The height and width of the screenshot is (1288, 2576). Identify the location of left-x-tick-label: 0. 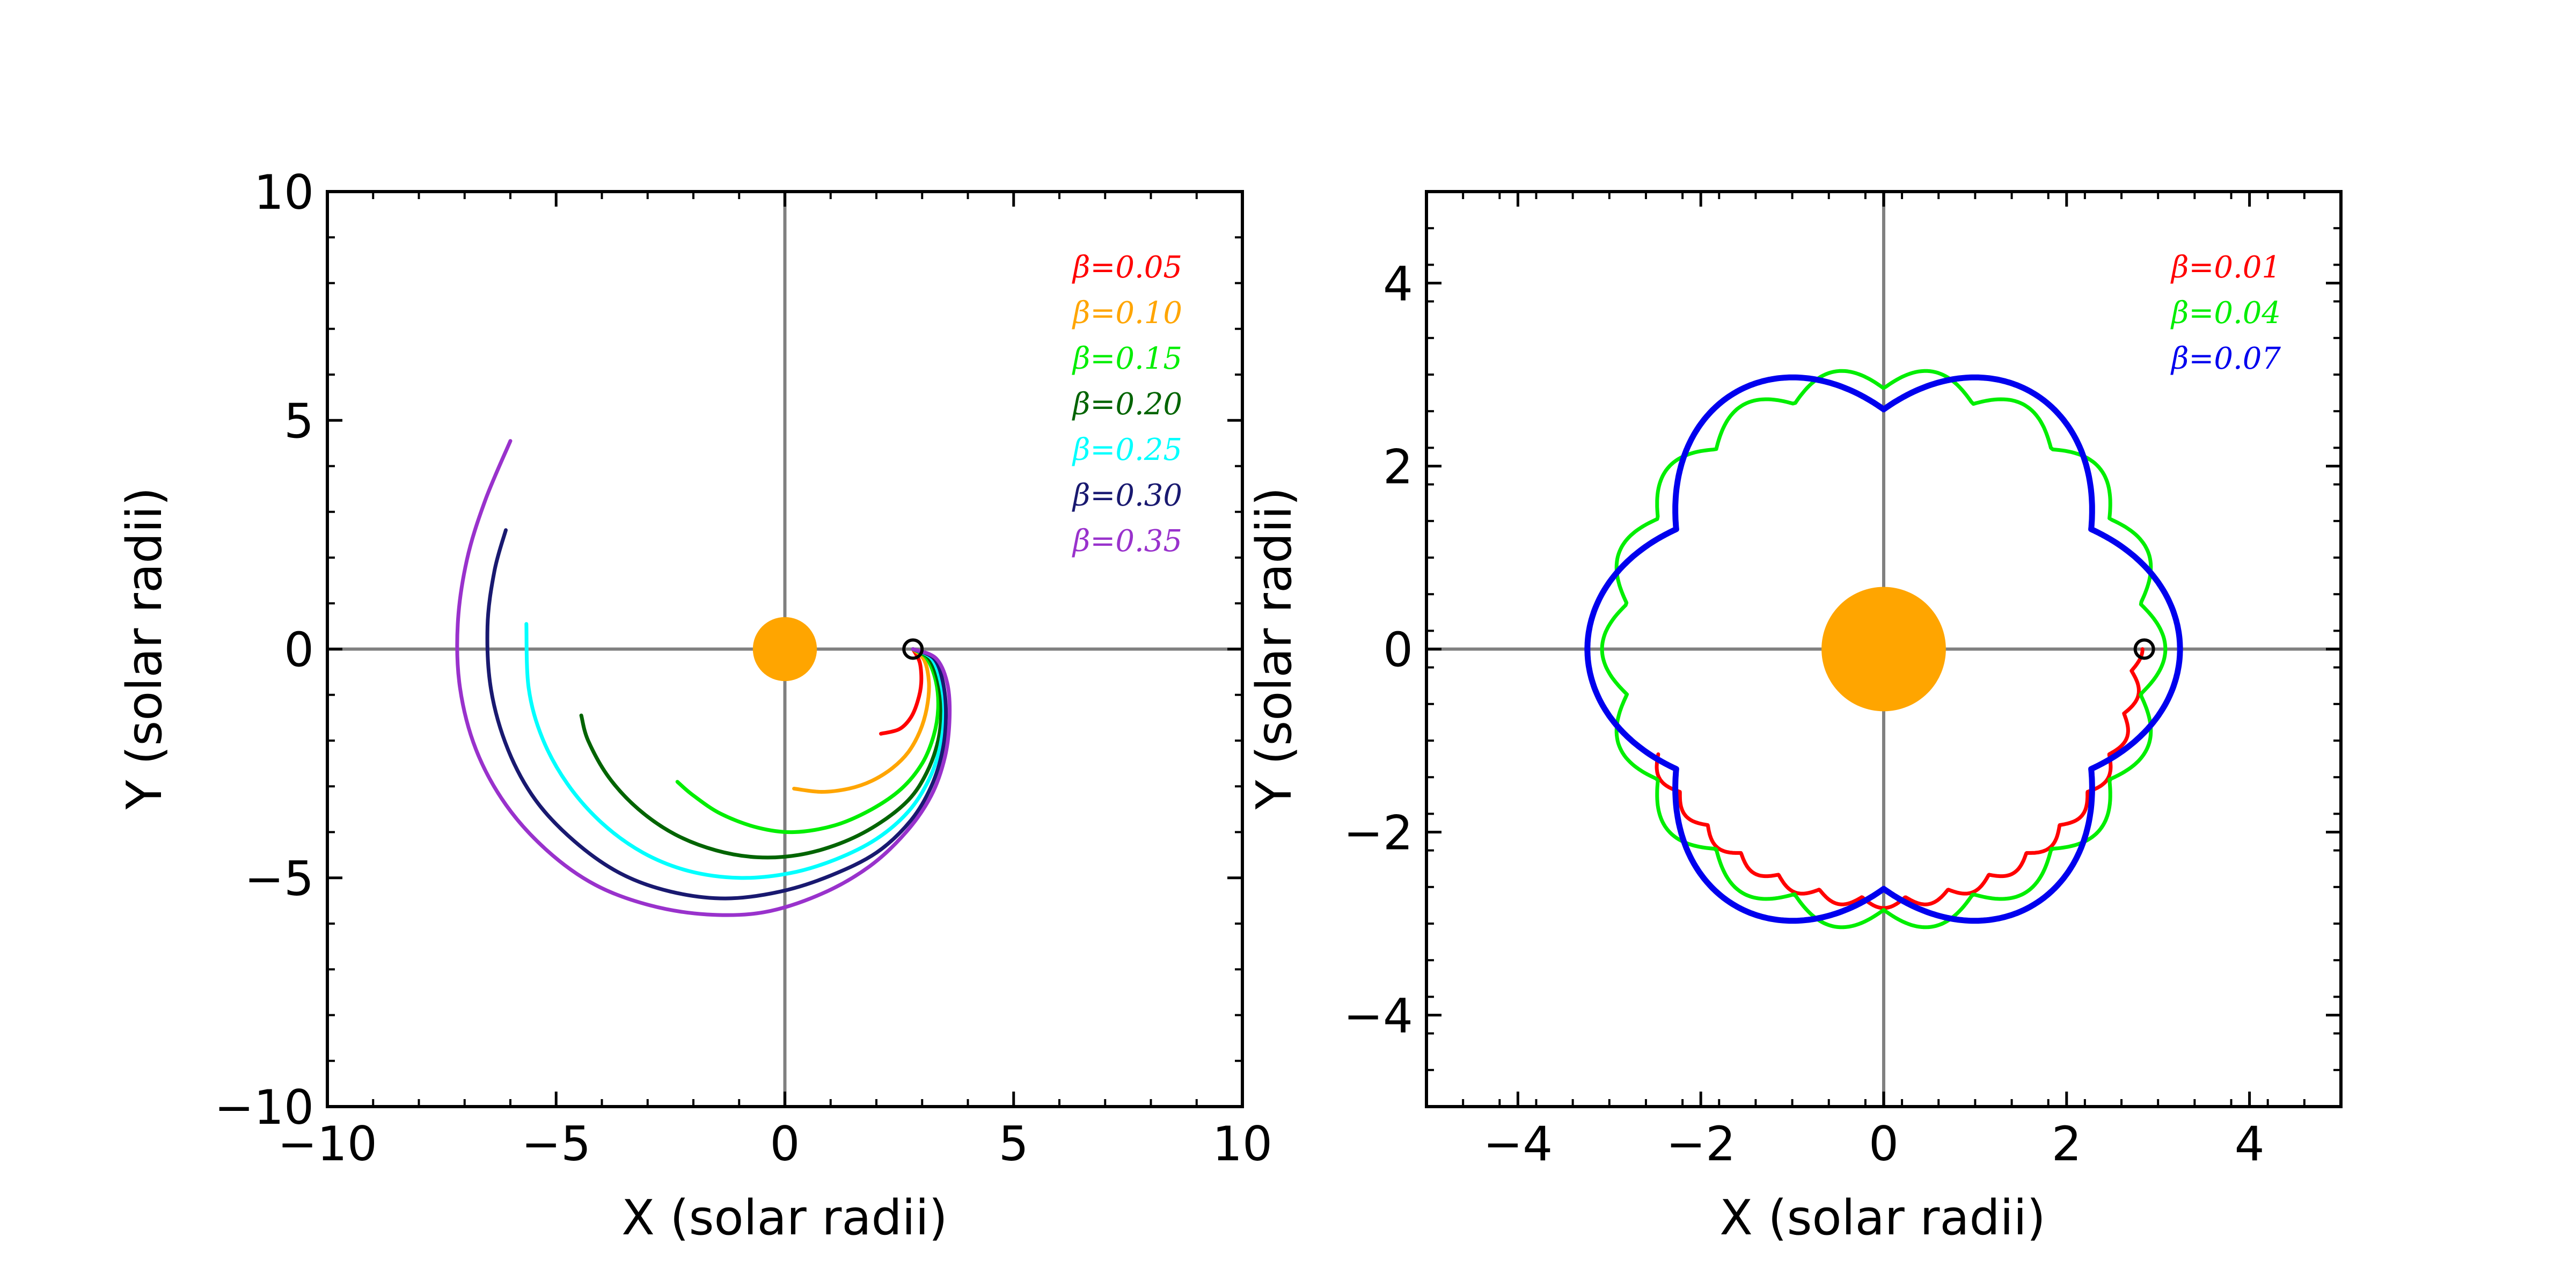
(785, 1144).